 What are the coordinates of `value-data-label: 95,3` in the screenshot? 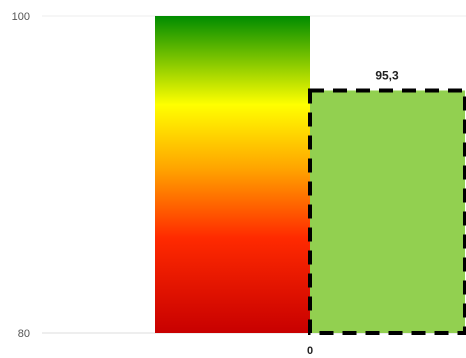 It's located at (387, 75).